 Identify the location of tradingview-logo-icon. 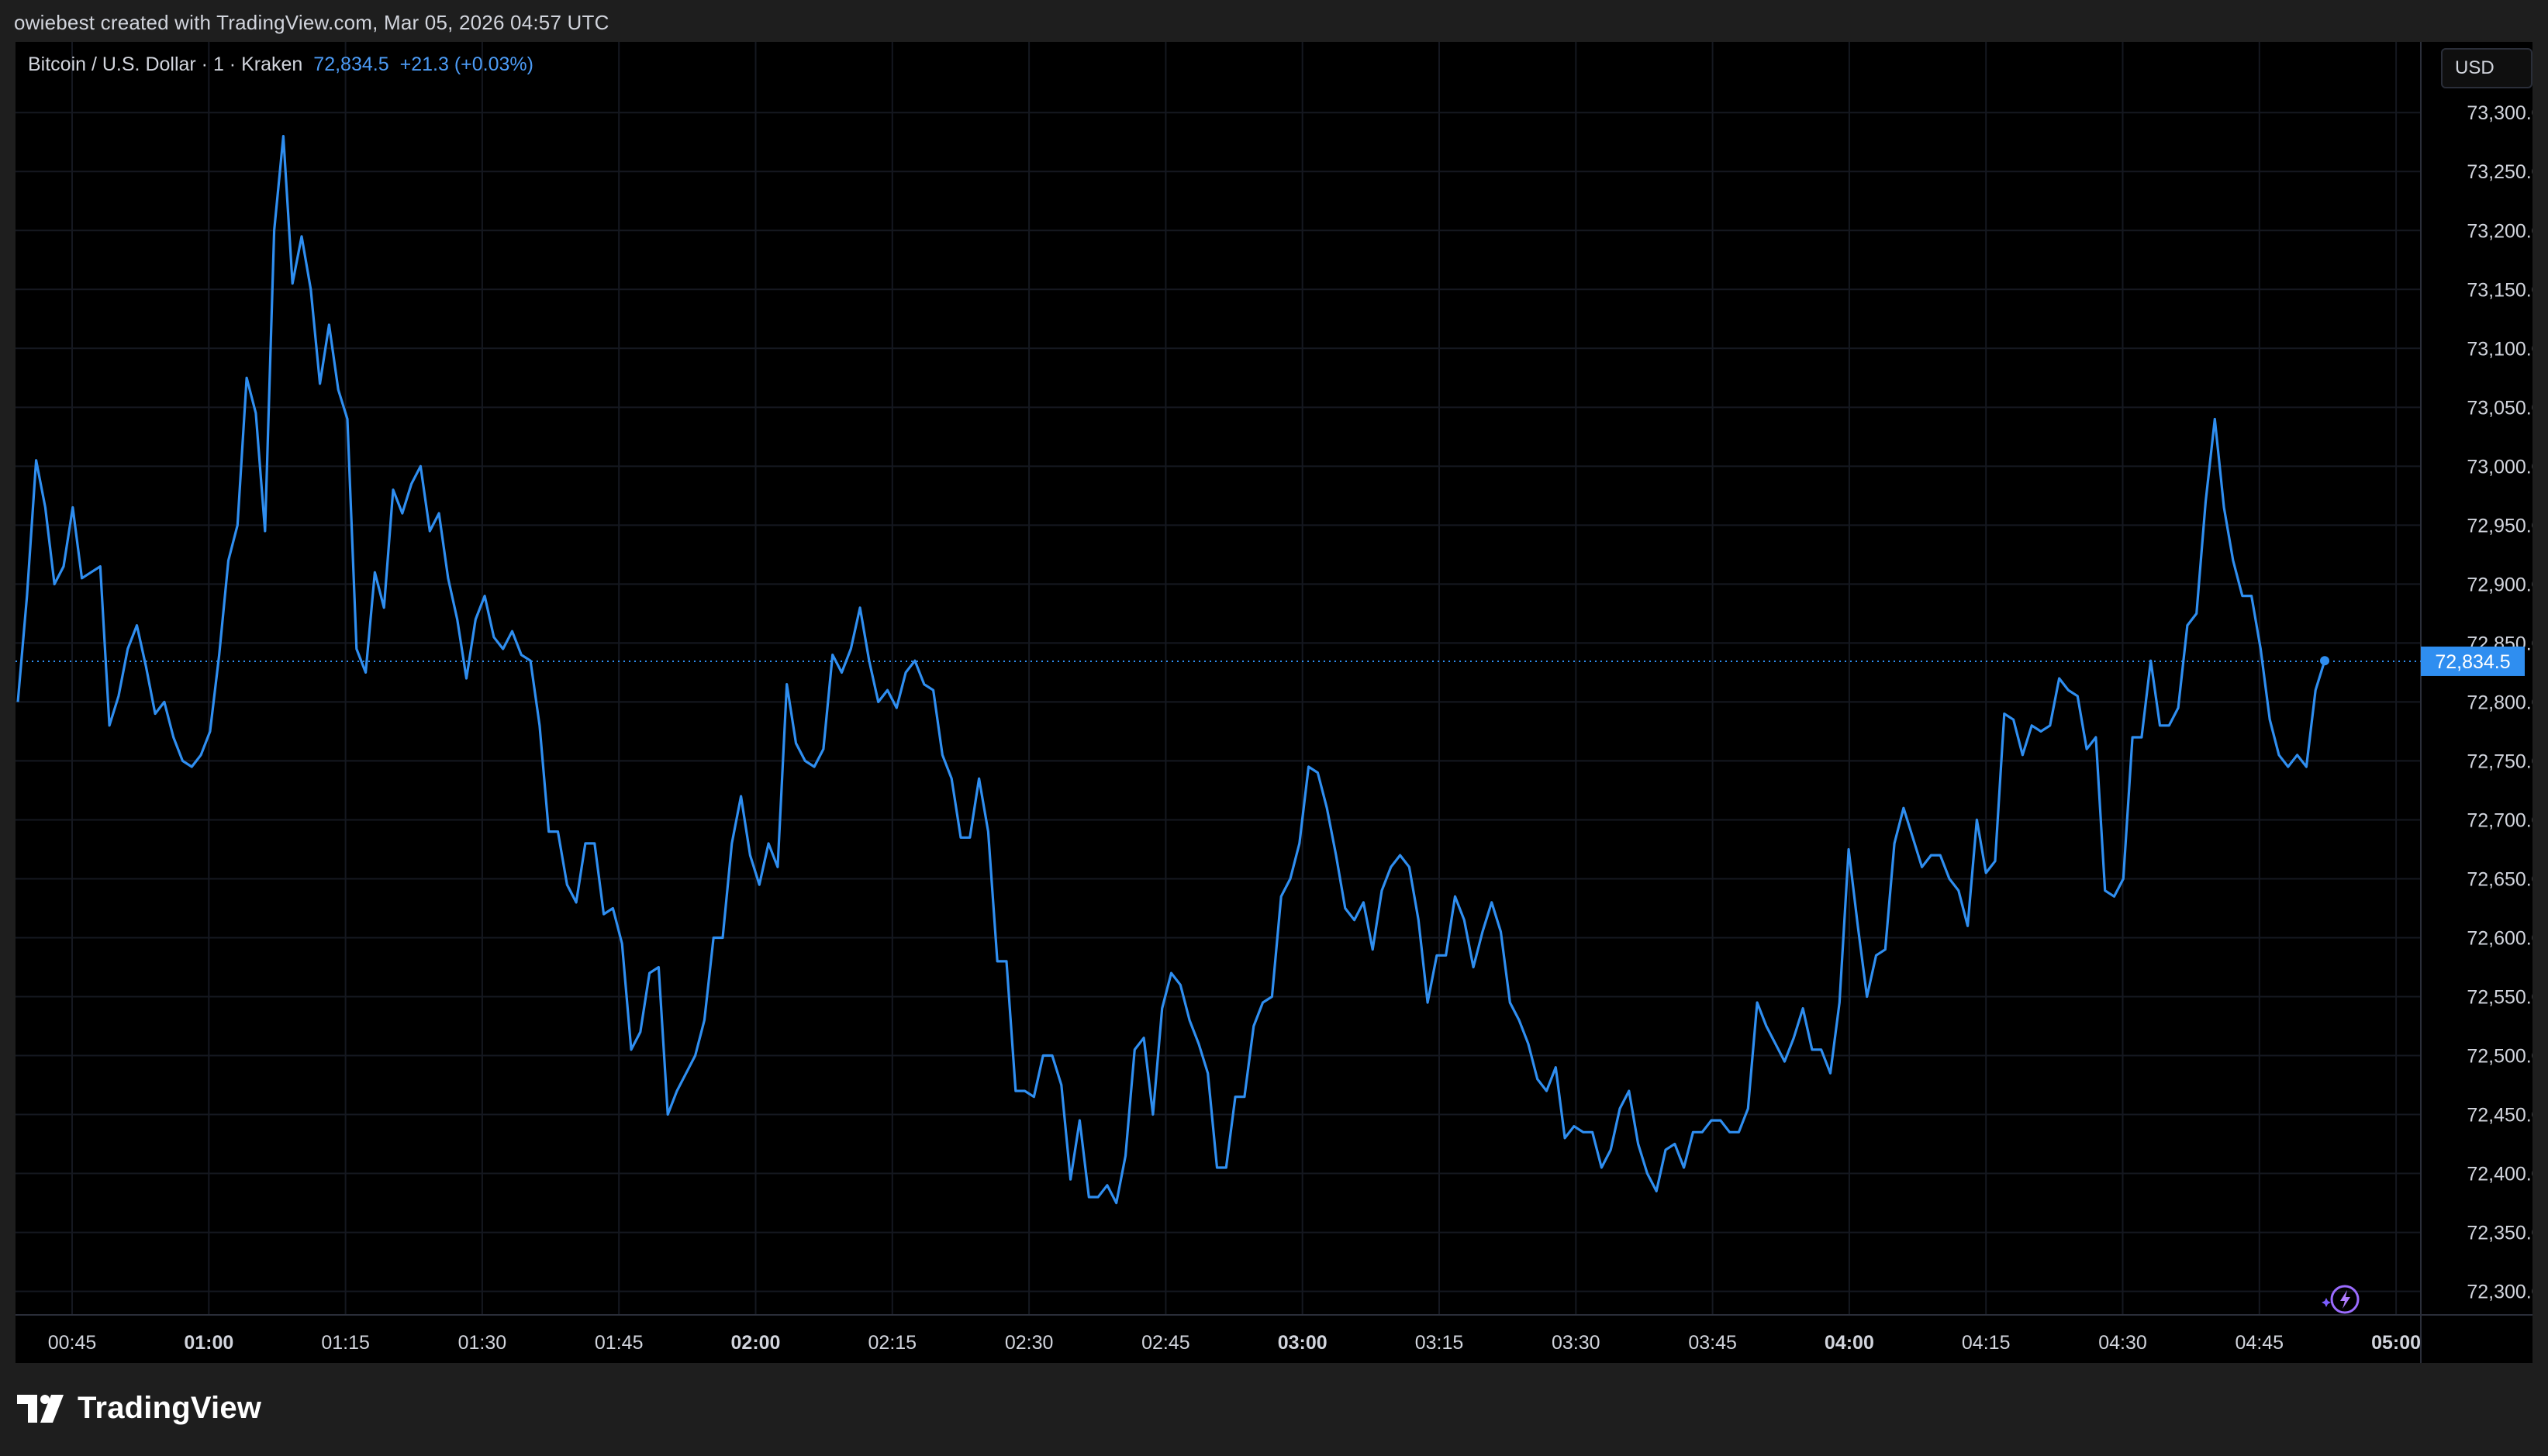
(40, 1408).